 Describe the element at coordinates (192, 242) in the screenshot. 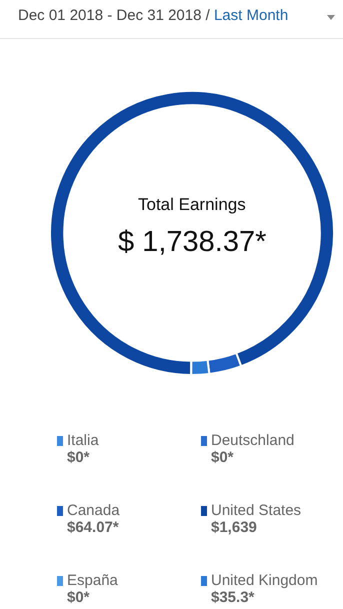

I see `text: $ 1,738.37*` at that location.